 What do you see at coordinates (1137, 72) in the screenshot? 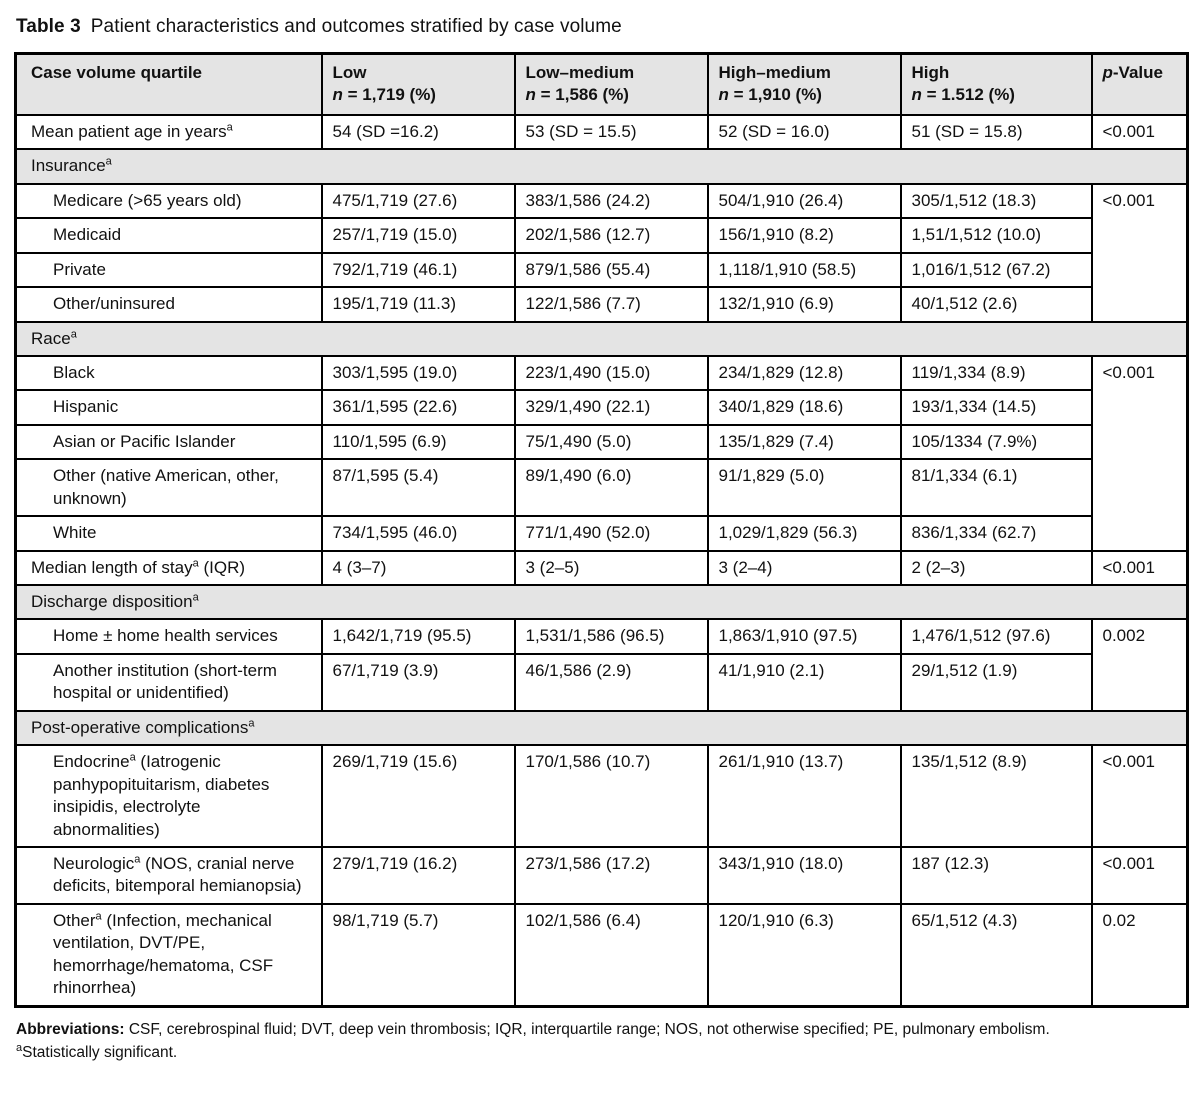
I see `header-p-rest: -Value` at bounding box center [1137, 72].